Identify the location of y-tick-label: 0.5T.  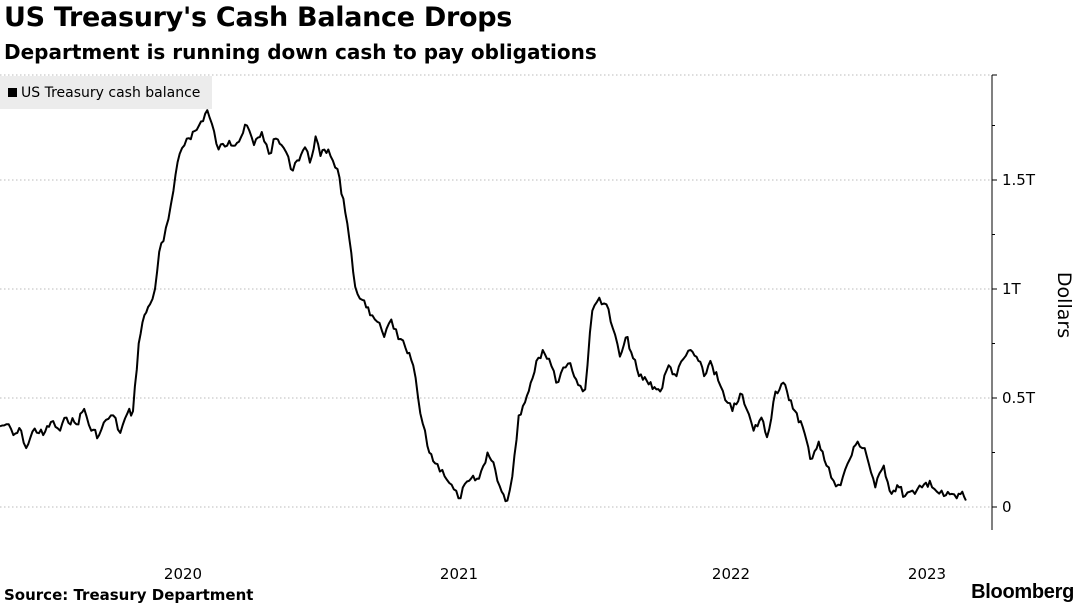
(1019, 398).